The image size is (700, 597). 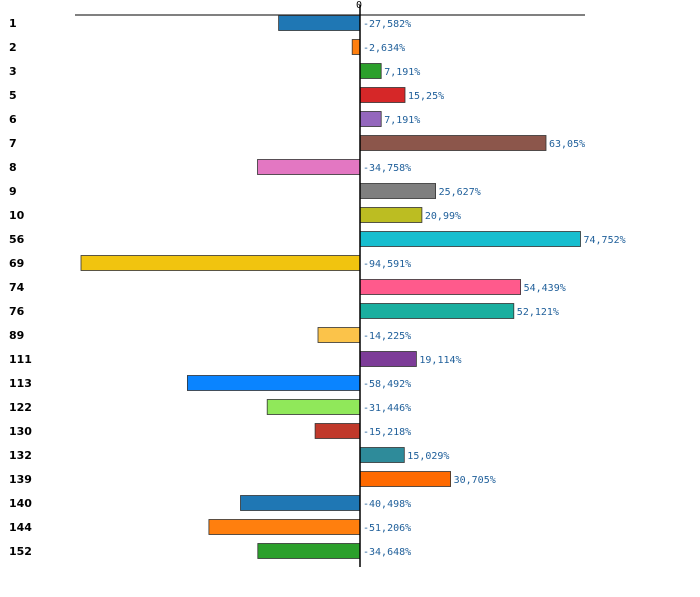 What do you see at coordinates (20, 359) in the screenshot?
I see `category-label: 111` at bounding box center [20, 359].